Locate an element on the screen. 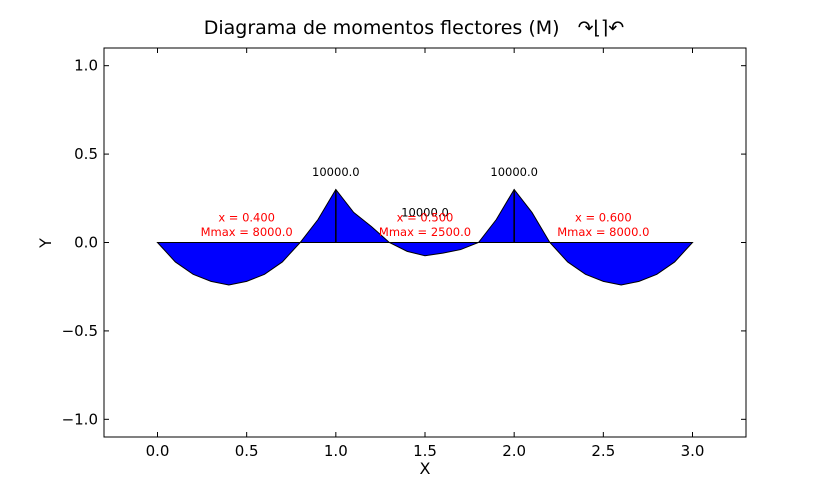  y-axis-label: Y is located at coordinates (45, 243).